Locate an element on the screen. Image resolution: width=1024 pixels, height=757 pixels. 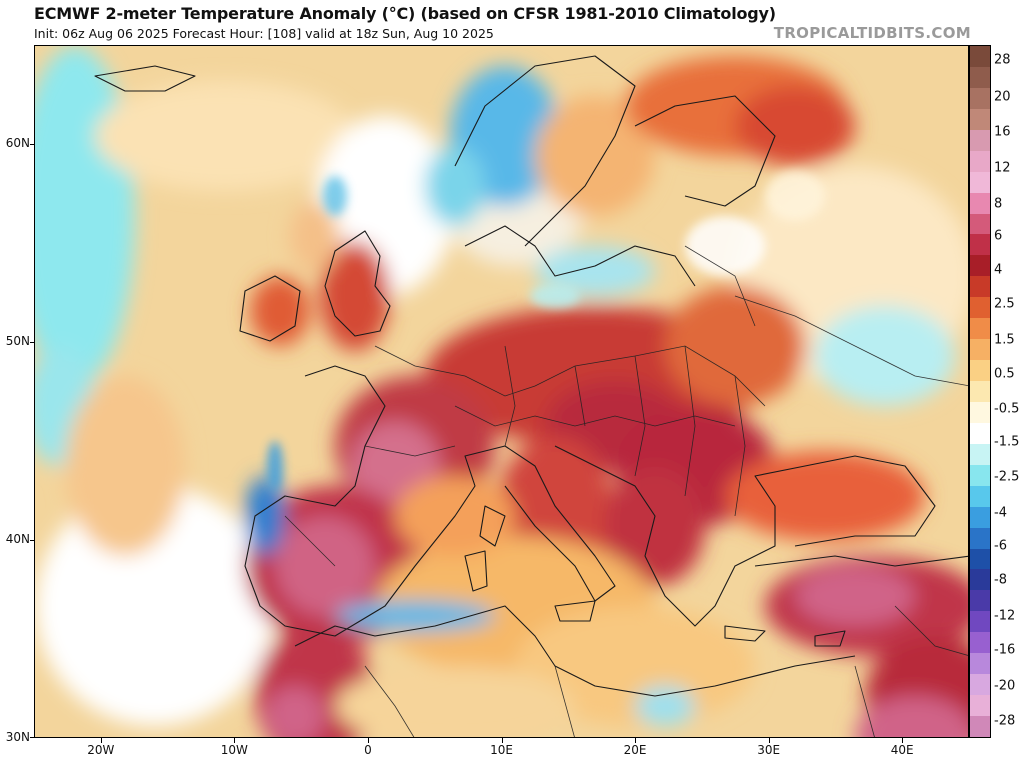
longitude-label: 0 is located at coordinates (368, 750).